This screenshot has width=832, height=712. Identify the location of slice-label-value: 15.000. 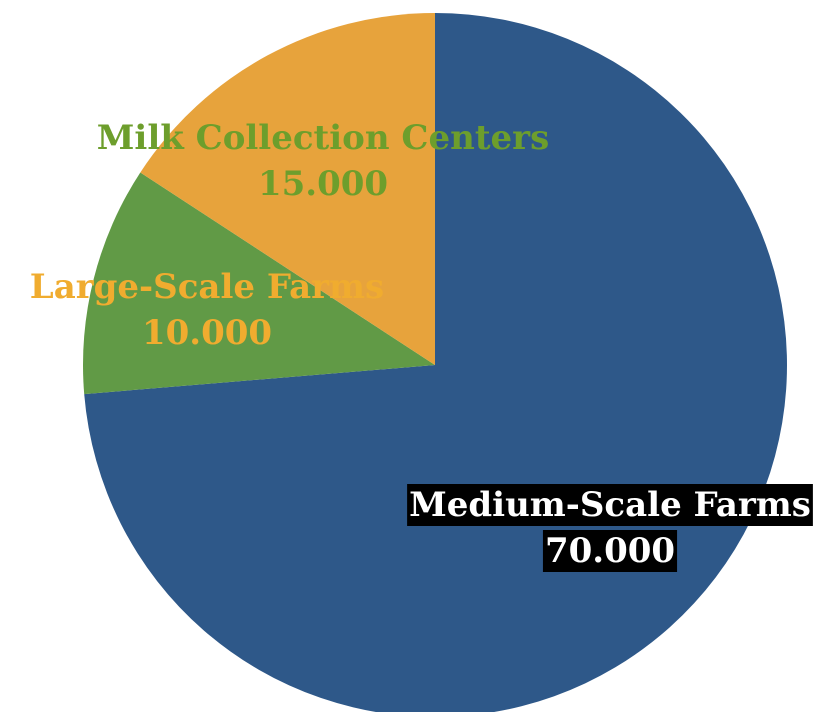
(323, 184).